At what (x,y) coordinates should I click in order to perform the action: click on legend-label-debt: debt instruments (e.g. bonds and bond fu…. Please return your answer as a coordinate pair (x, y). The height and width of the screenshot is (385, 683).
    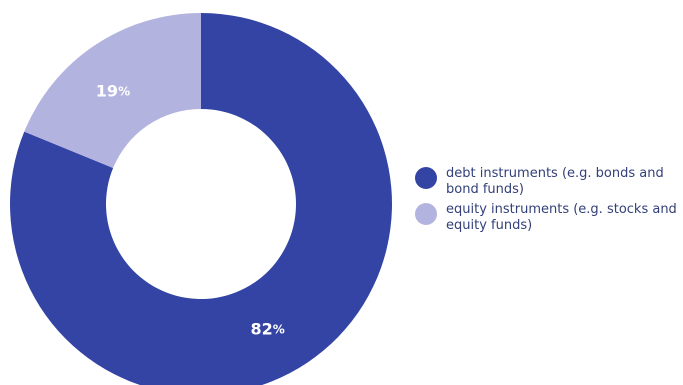
    Looking at the image, I should click on (555, 181).